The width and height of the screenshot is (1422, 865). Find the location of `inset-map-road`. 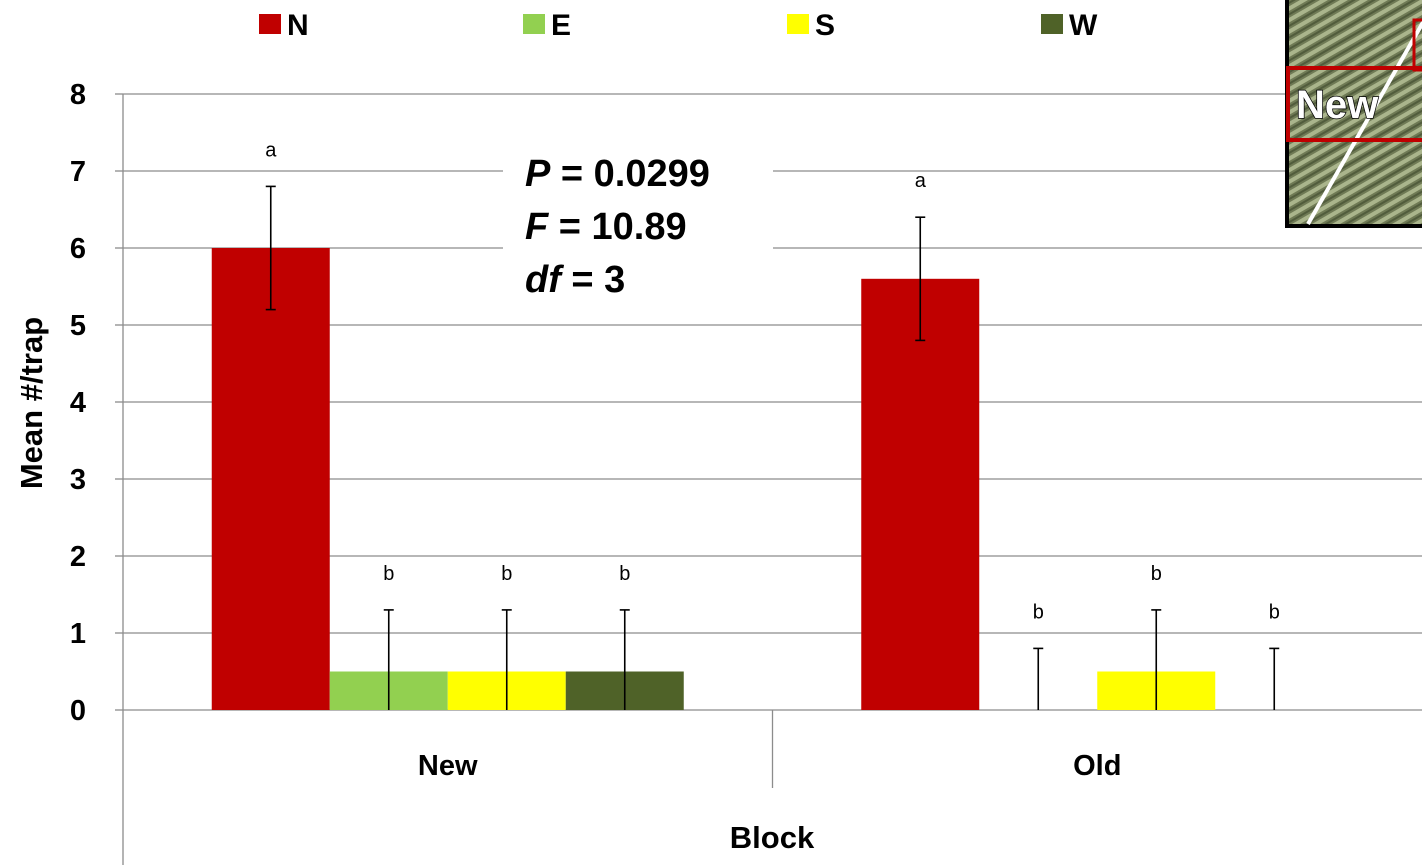

inset-map-road is located at coordinates (1364, 122).